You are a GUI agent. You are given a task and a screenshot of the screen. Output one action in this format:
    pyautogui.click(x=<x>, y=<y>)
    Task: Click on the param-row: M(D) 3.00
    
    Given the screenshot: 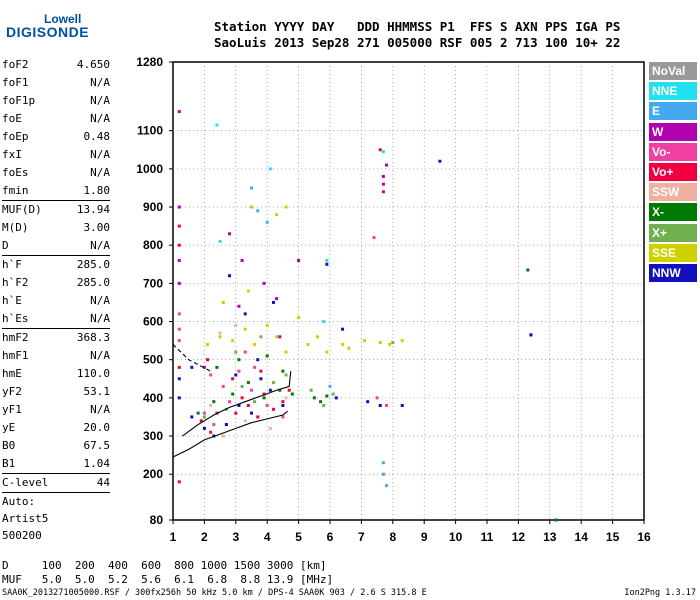 What is the action you would take?
    pyautogui.click(x=56, y=228)
    